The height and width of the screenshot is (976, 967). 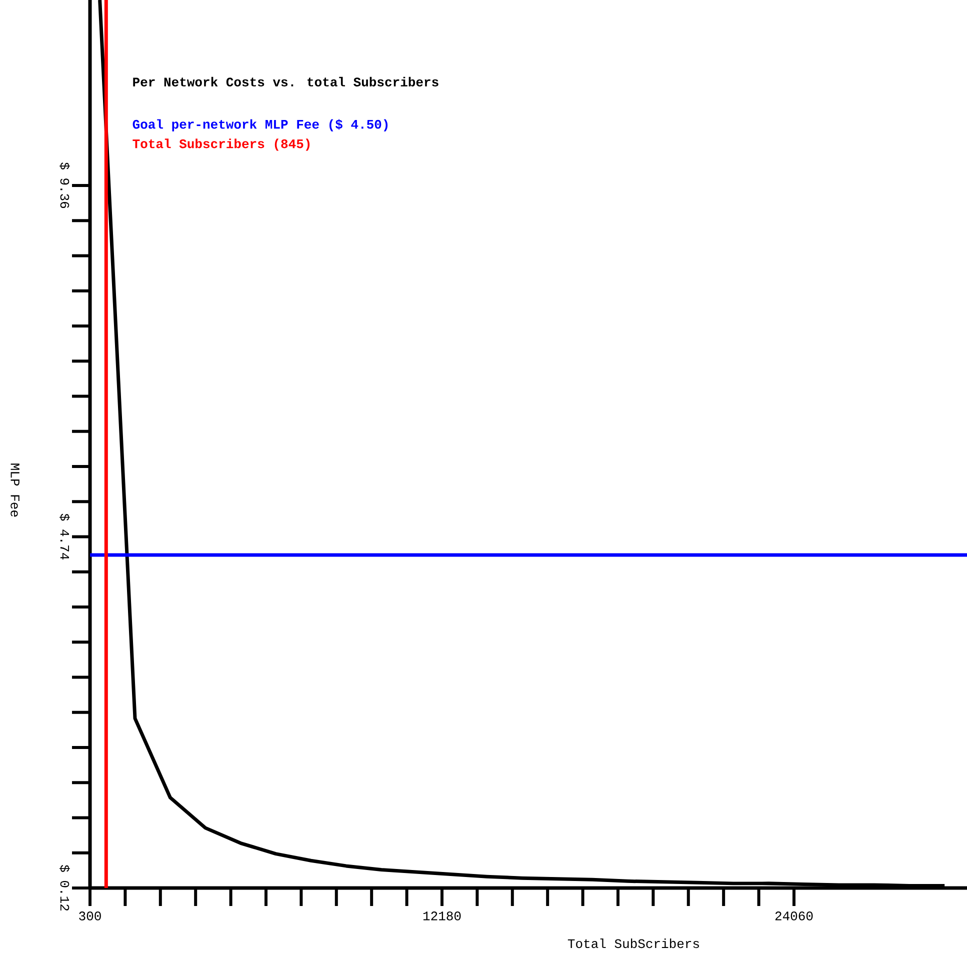 I want to click on x-axis-title: Total SubScribers, so click(x=633, y=943).